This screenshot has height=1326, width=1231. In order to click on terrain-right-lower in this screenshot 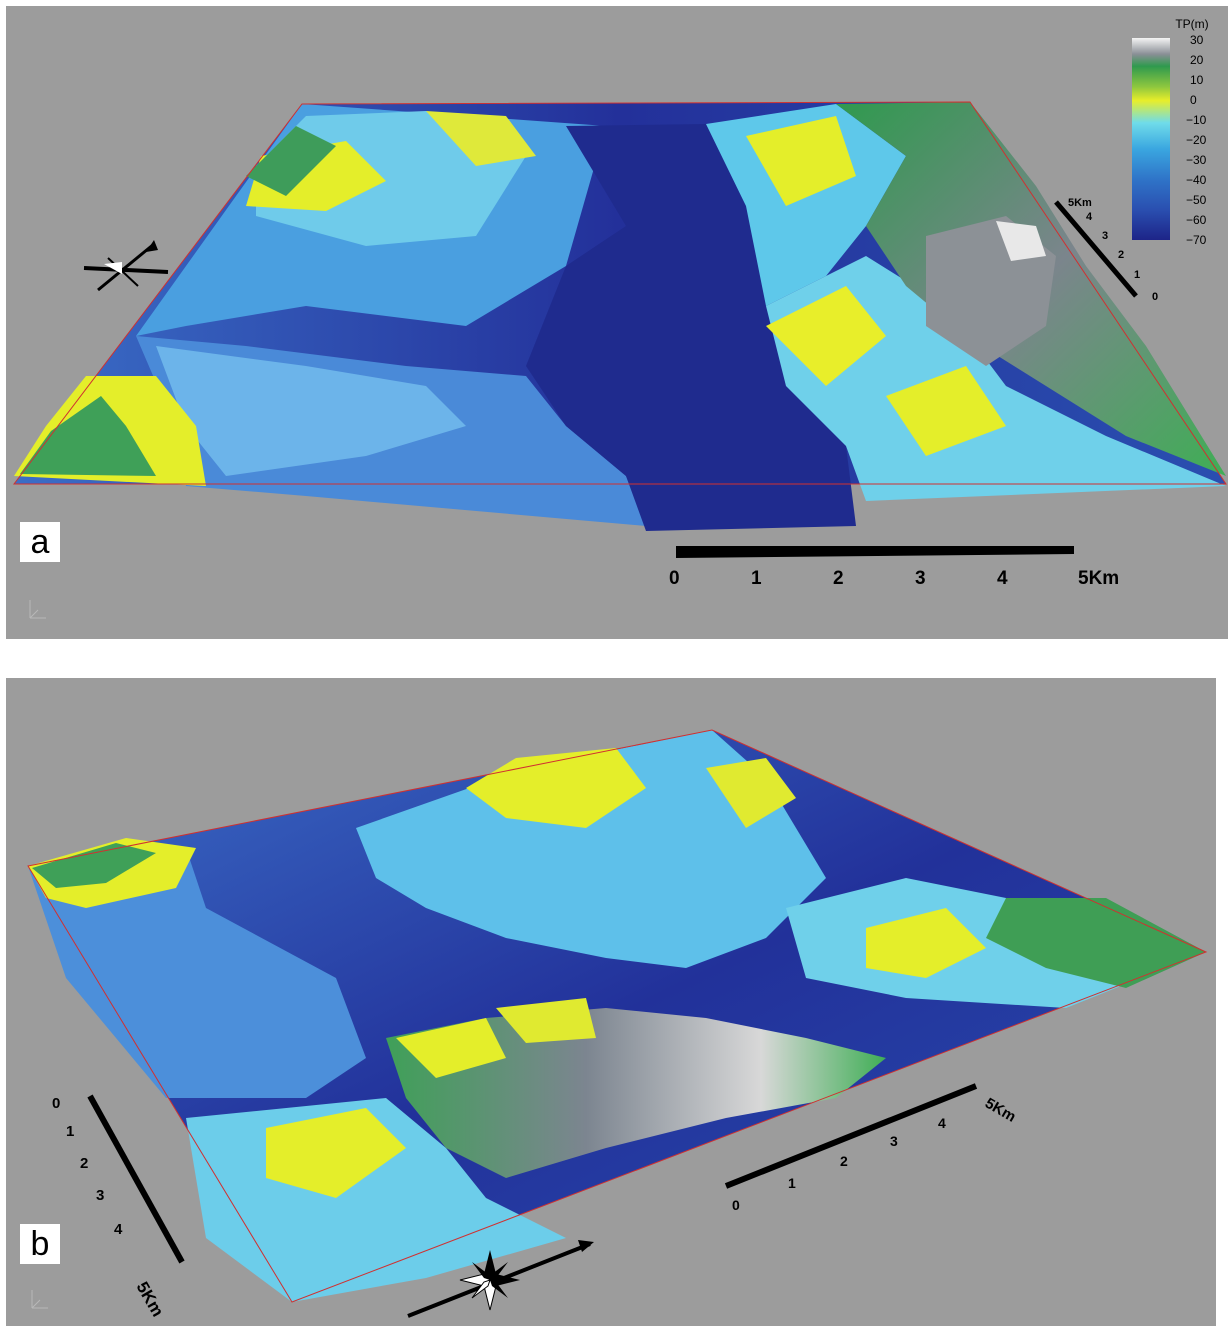, I will do `click(996, 378)`.